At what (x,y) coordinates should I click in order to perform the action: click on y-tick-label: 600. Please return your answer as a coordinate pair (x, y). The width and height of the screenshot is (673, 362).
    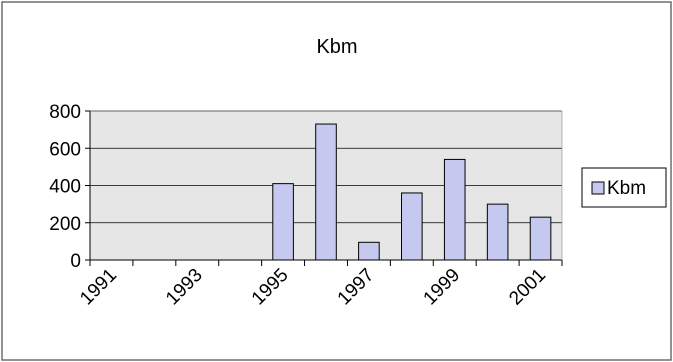
    Looking at the image, I should click on (65, 149).